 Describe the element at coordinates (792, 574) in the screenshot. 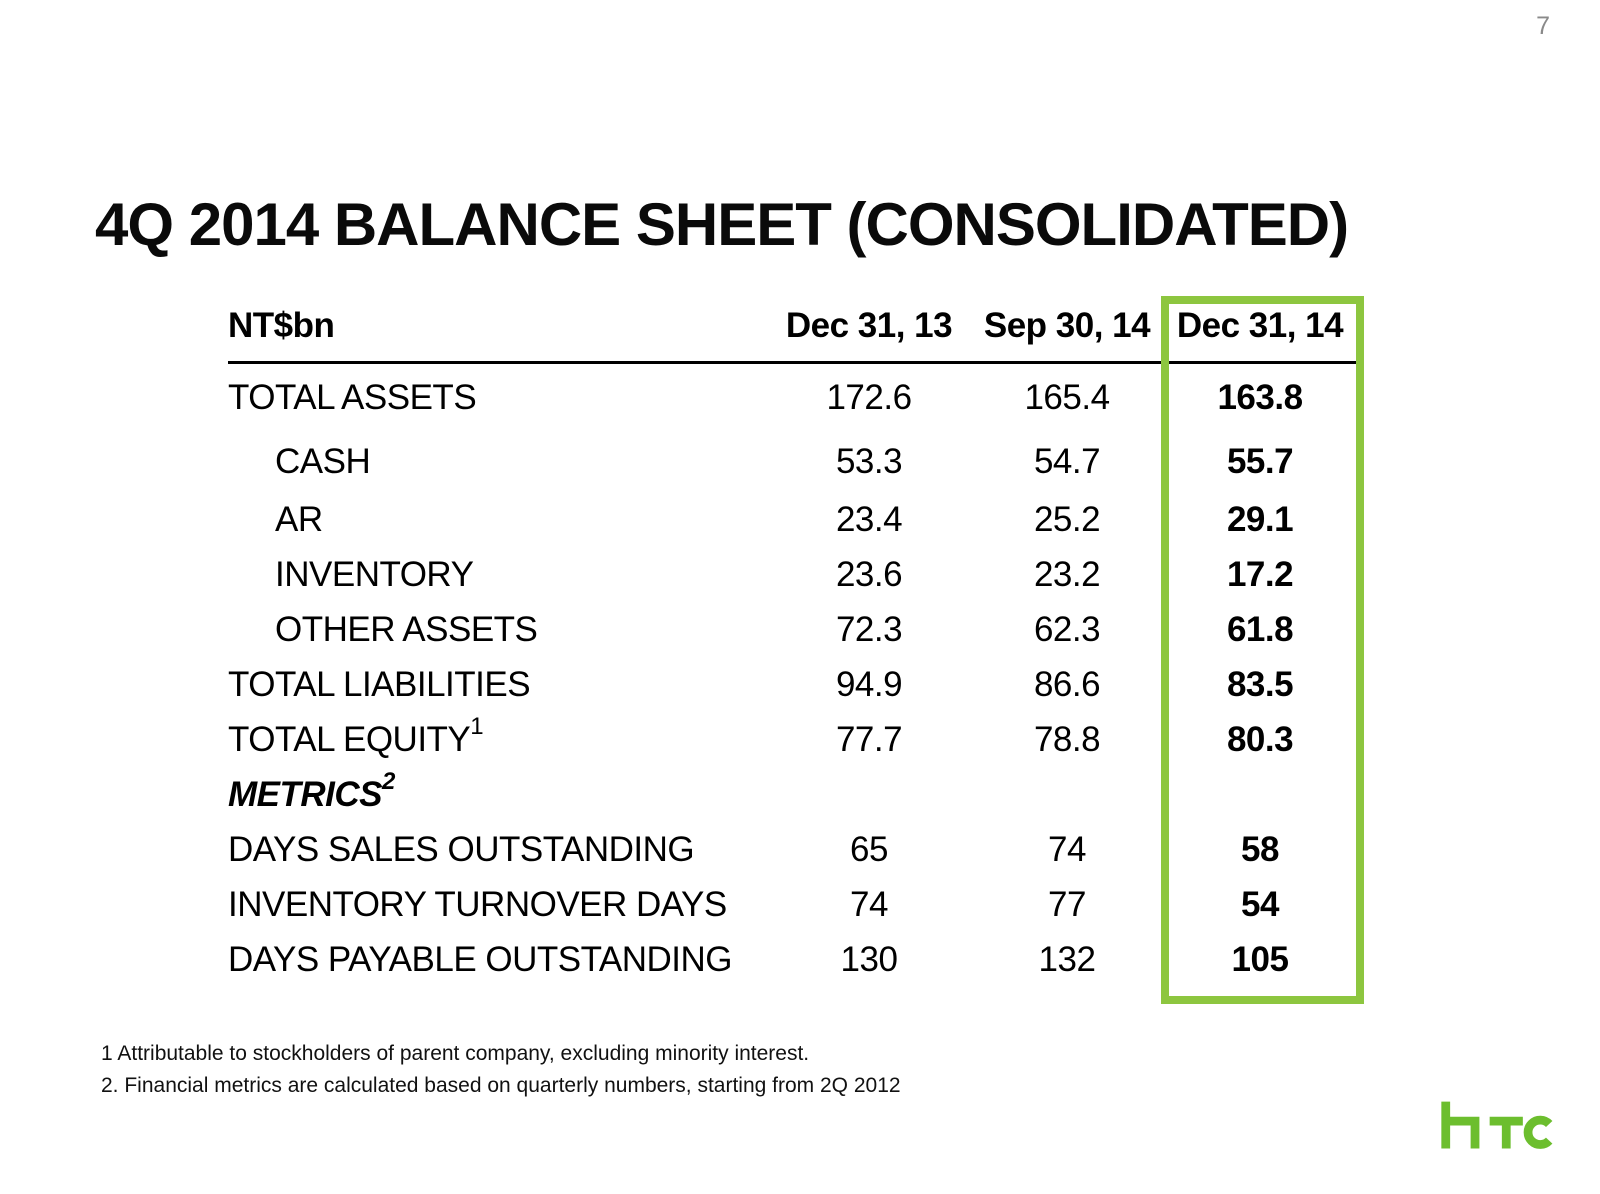

I see `table-row: INVENTORY 23.6 23.2 17.2` at that location.